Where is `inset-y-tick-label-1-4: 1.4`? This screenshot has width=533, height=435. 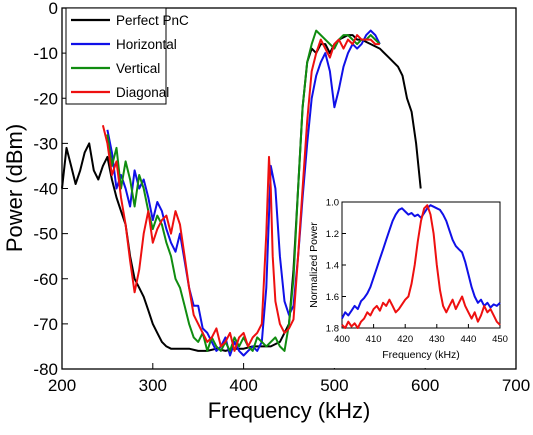 inset-y-tick-label-1-4: 1.4 is located at coordinates (332, 266).